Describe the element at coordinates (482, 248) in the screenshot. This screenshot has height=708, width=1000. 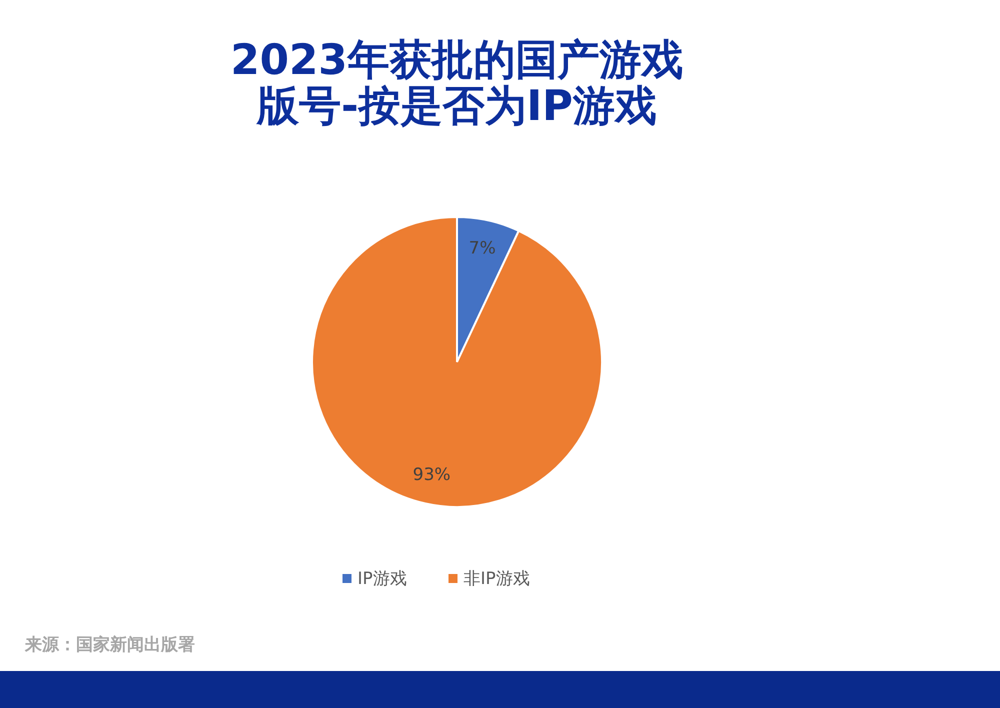
I see `data-label: 7%` at that location.